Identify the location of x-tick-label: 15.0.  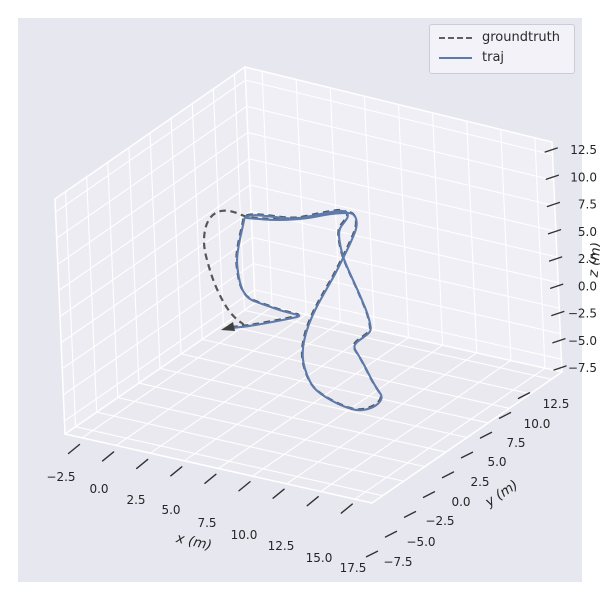
(319, 558).